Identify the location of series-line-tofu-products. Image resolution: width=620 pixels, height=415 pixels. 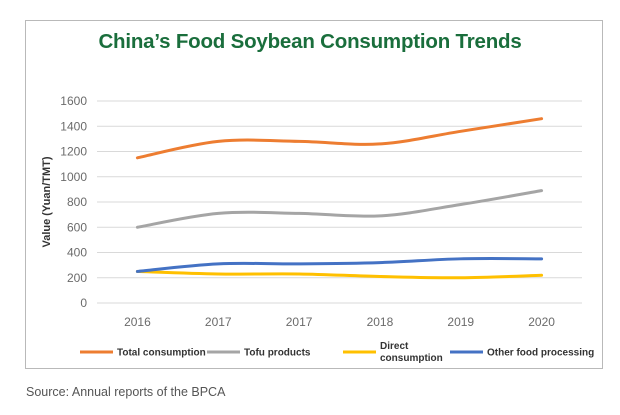
(339, 209).